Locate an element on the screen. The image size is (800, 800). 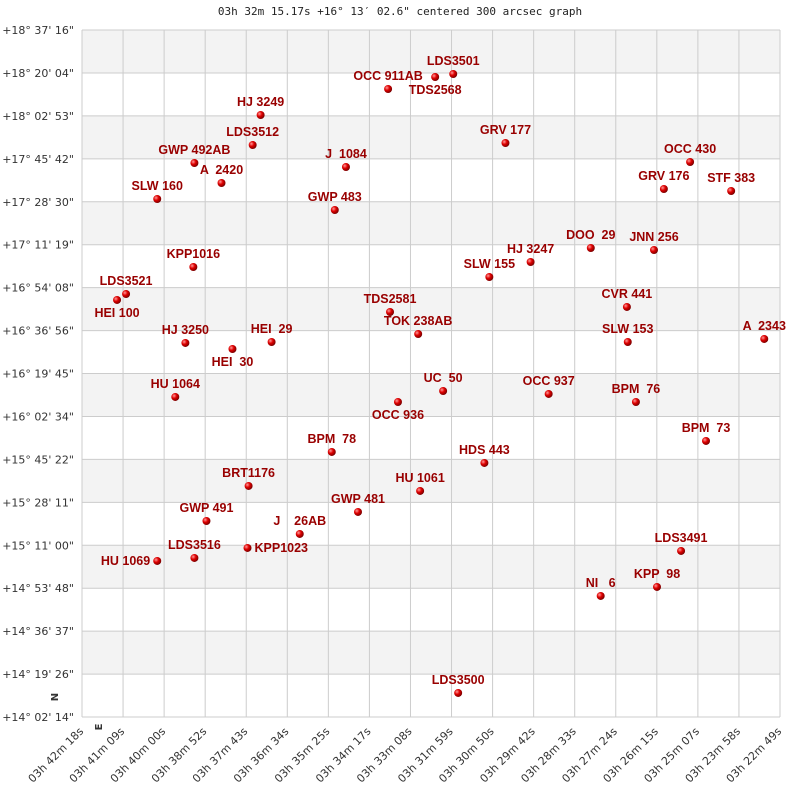
star-label: SLW 153 is located at coordinates (627, 329).